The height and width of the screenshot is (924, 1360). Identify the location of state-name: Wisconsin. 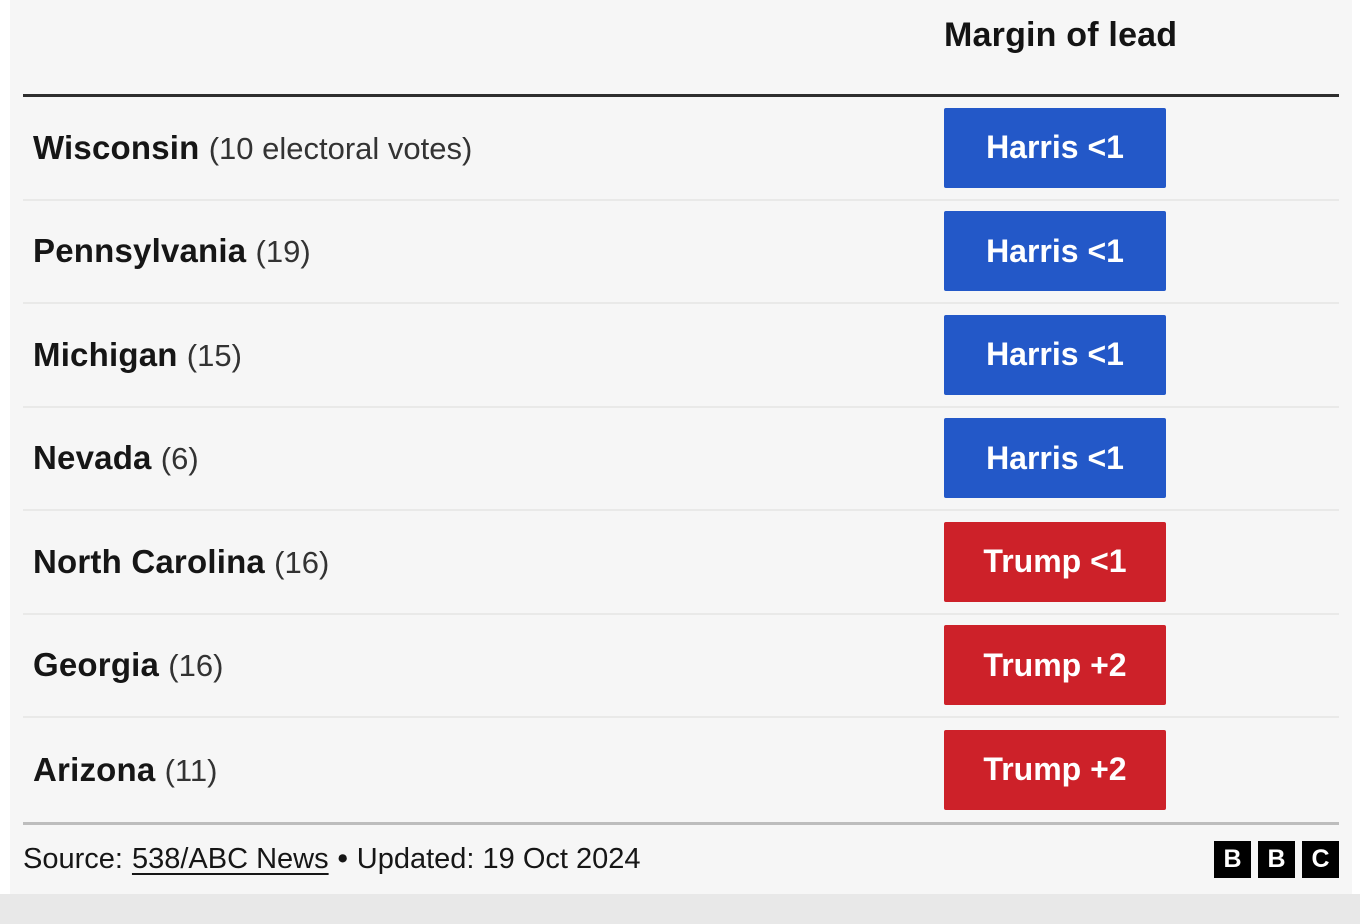
(116, 147).